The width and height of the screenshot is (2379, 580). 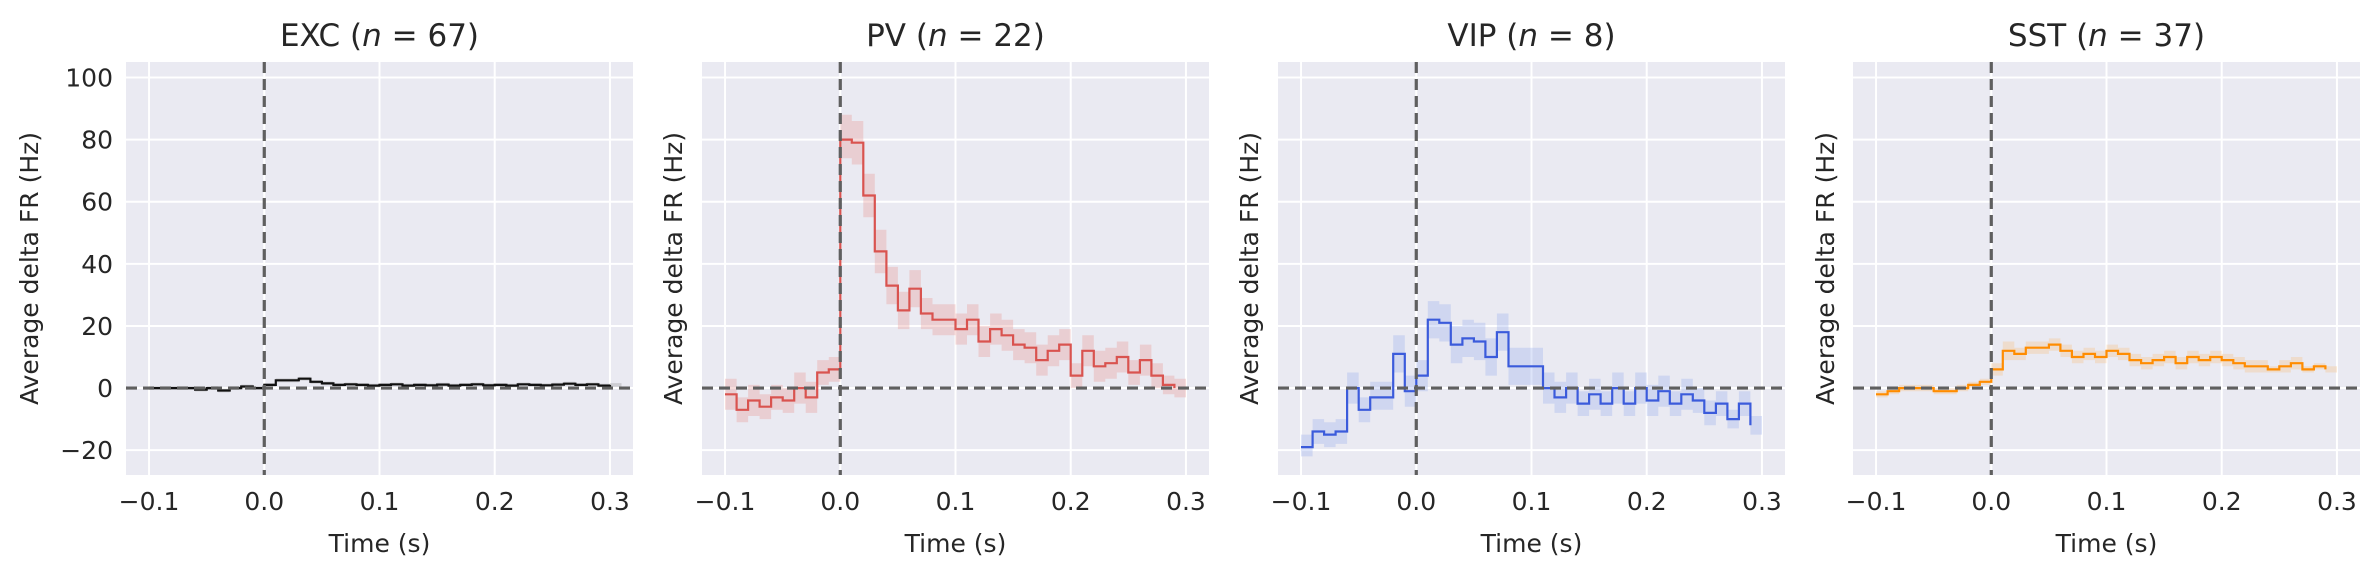 What do you see at coordinates (97, 202) in the screenshot?
I see `y-tick-label: 60` at bounding box center [97, 202].